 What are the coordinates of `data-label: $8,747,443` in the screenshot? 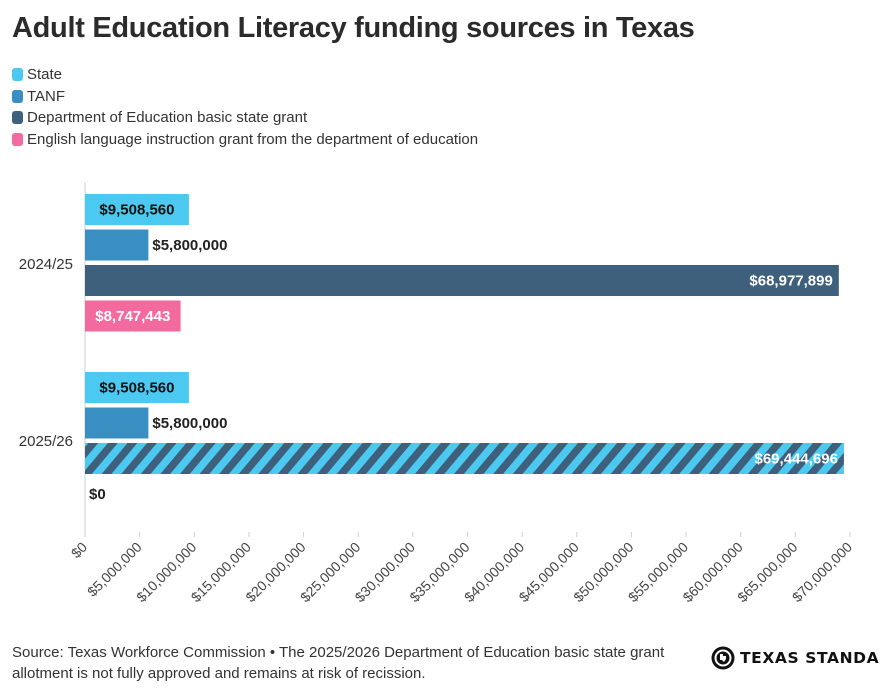 It's located at (132, 316).